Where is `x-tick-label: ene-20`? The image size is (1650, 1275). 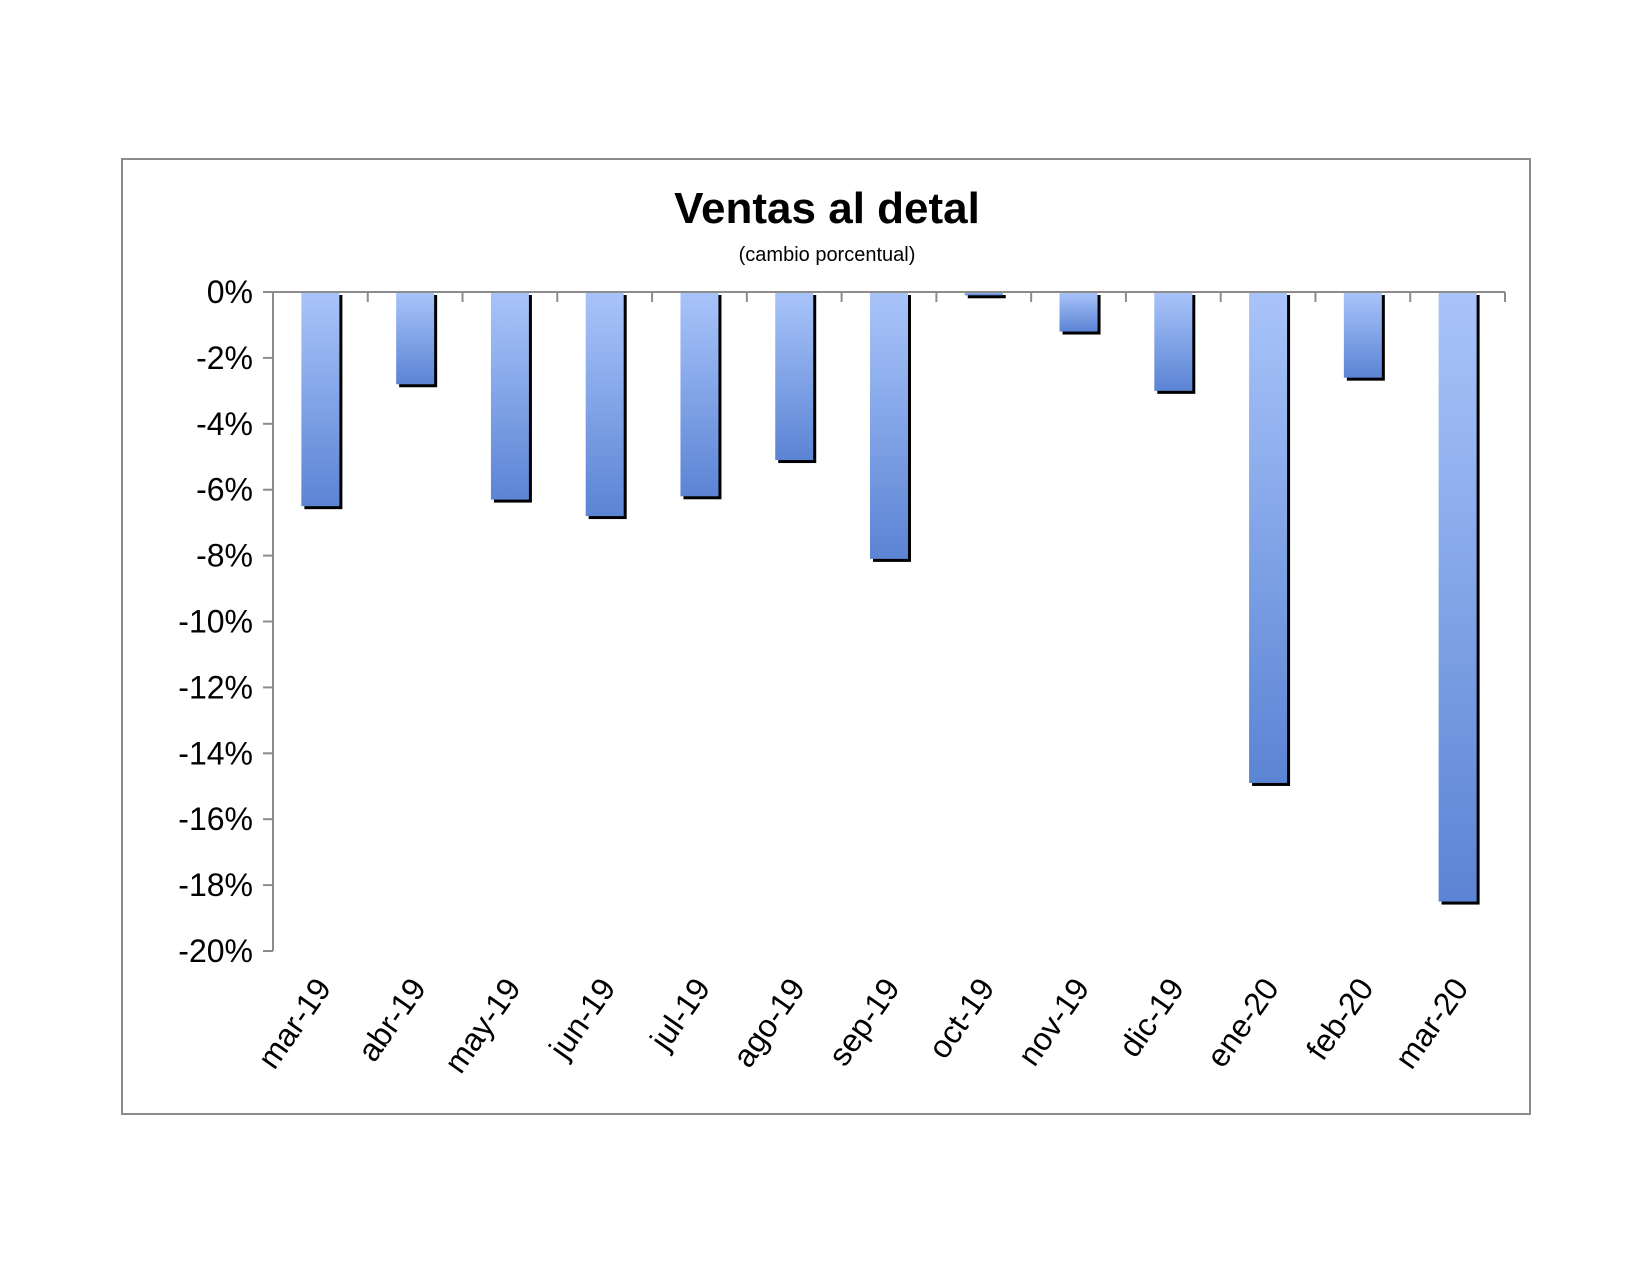 x-tick-label: ene-20 is located at coordinates (1242, 1022).